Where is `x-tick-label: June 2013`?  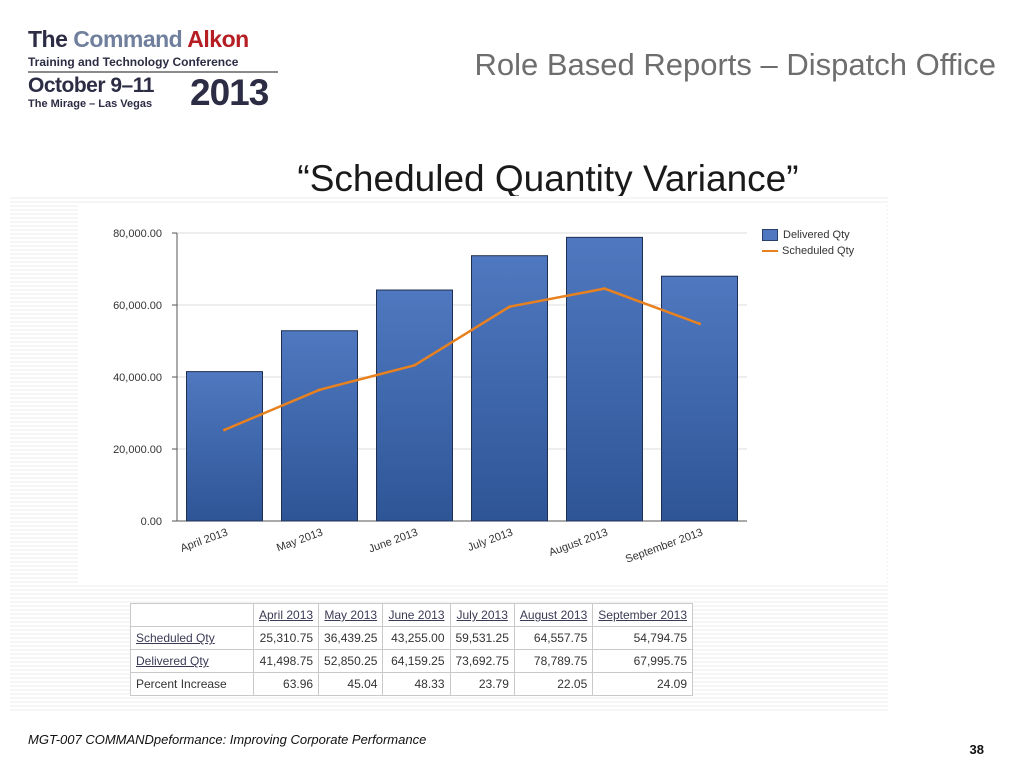
x-tick-label: June 2013 is located at coordinates (393, 541).